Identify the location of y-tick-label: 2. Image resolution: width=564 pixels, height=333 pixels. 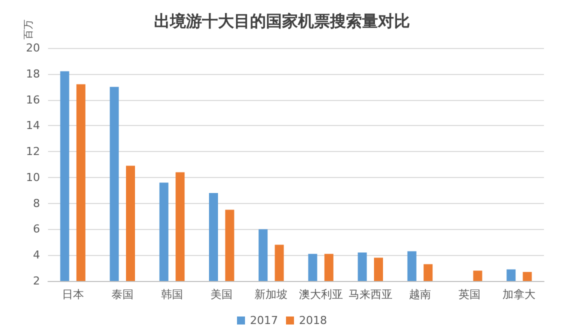
(36, 281).